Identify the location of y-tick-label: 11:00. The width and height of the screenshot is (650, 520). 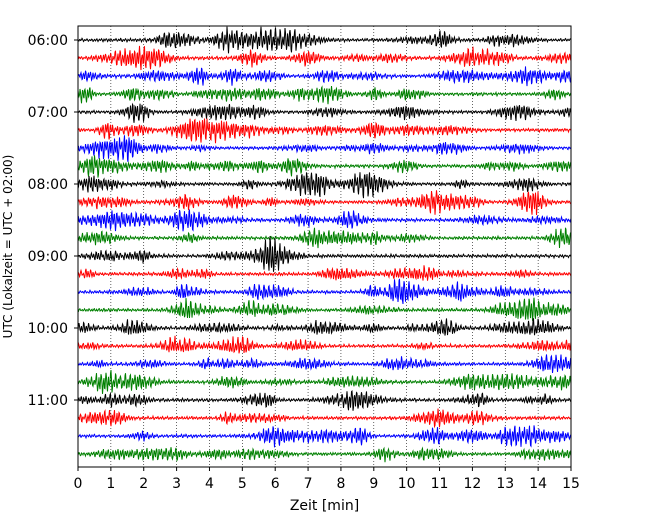
(48, 401).